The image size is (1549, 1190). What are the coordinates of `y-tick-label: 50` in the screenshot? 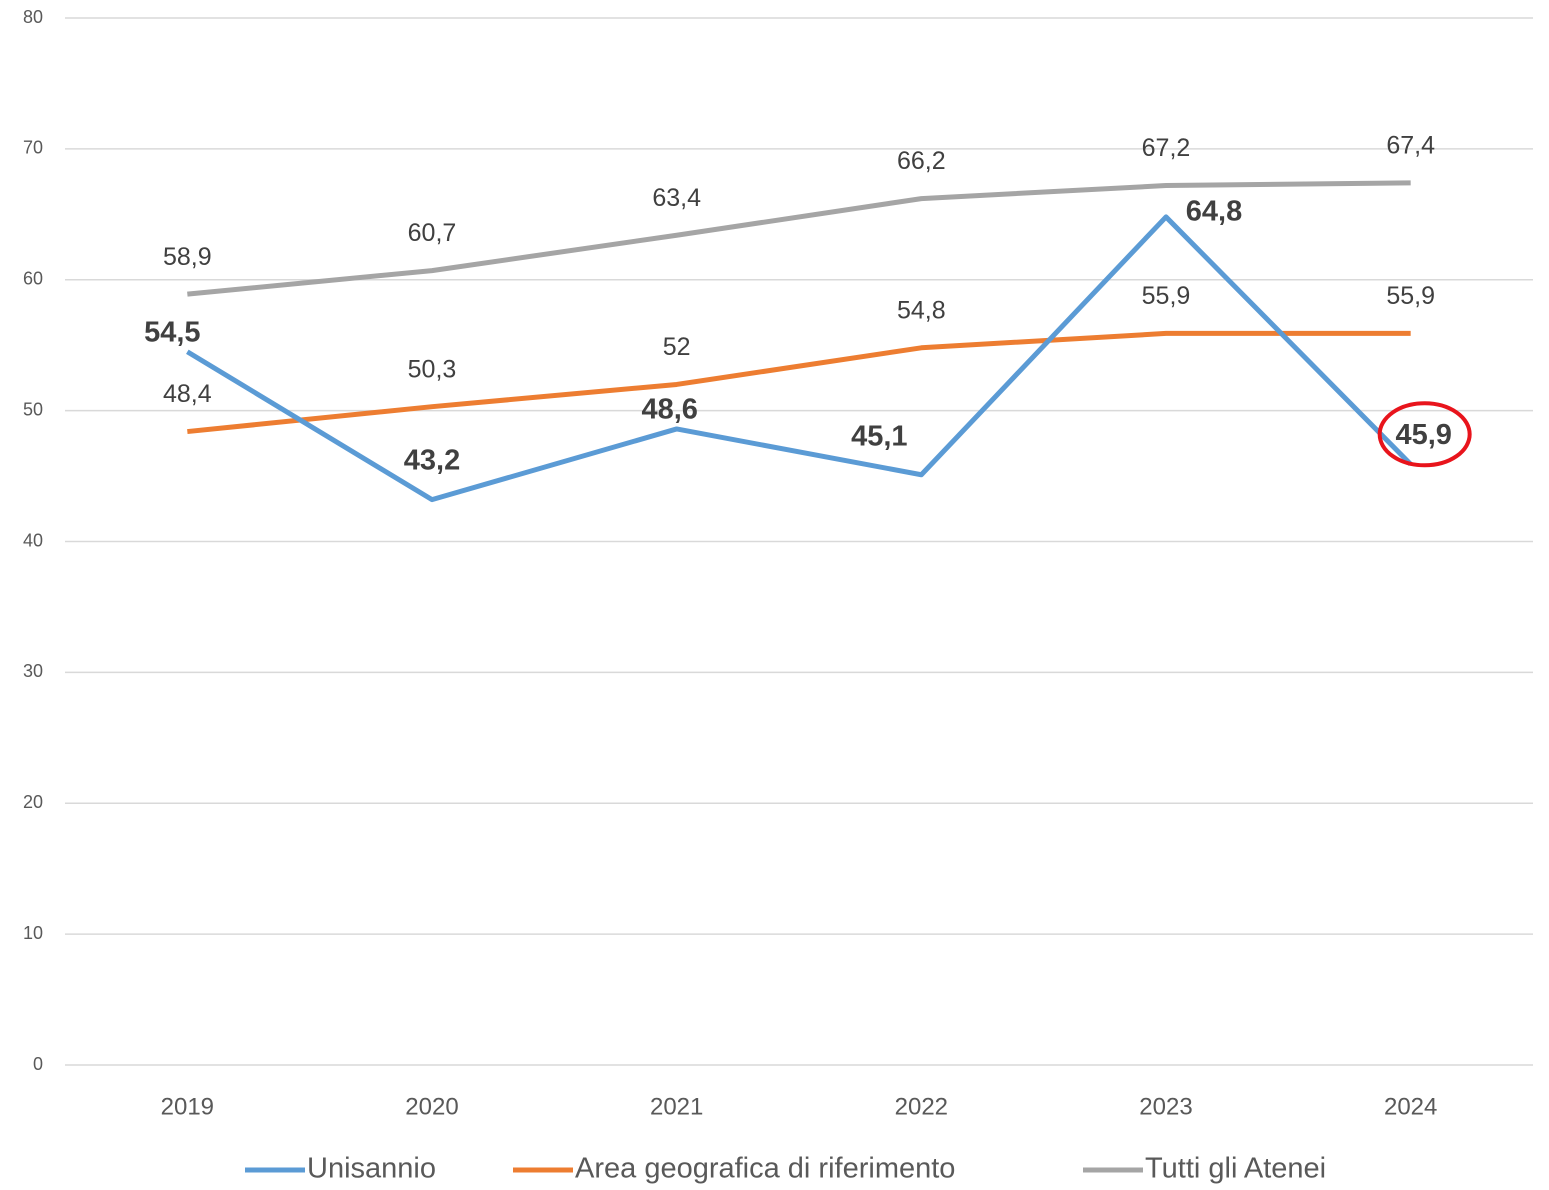 It's located at (33, 409).